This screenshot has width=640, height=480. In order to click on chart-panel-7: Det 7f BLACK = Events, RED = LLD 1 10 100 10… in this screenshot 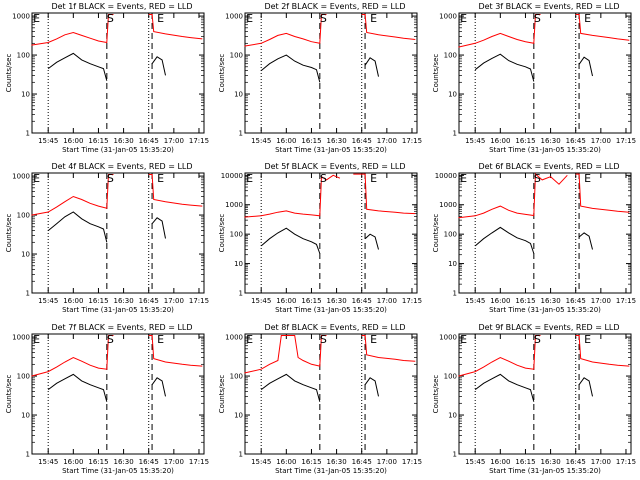, I will do `click(107, 399)`.